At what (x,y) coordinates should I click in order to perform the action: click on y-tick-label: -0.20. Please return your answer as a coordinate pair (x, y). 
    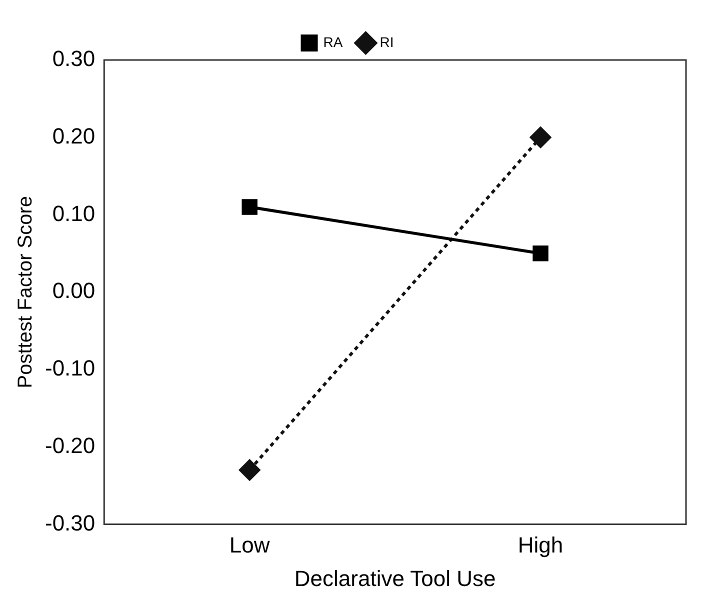
    Looking at the image, I should click on (70, 445).